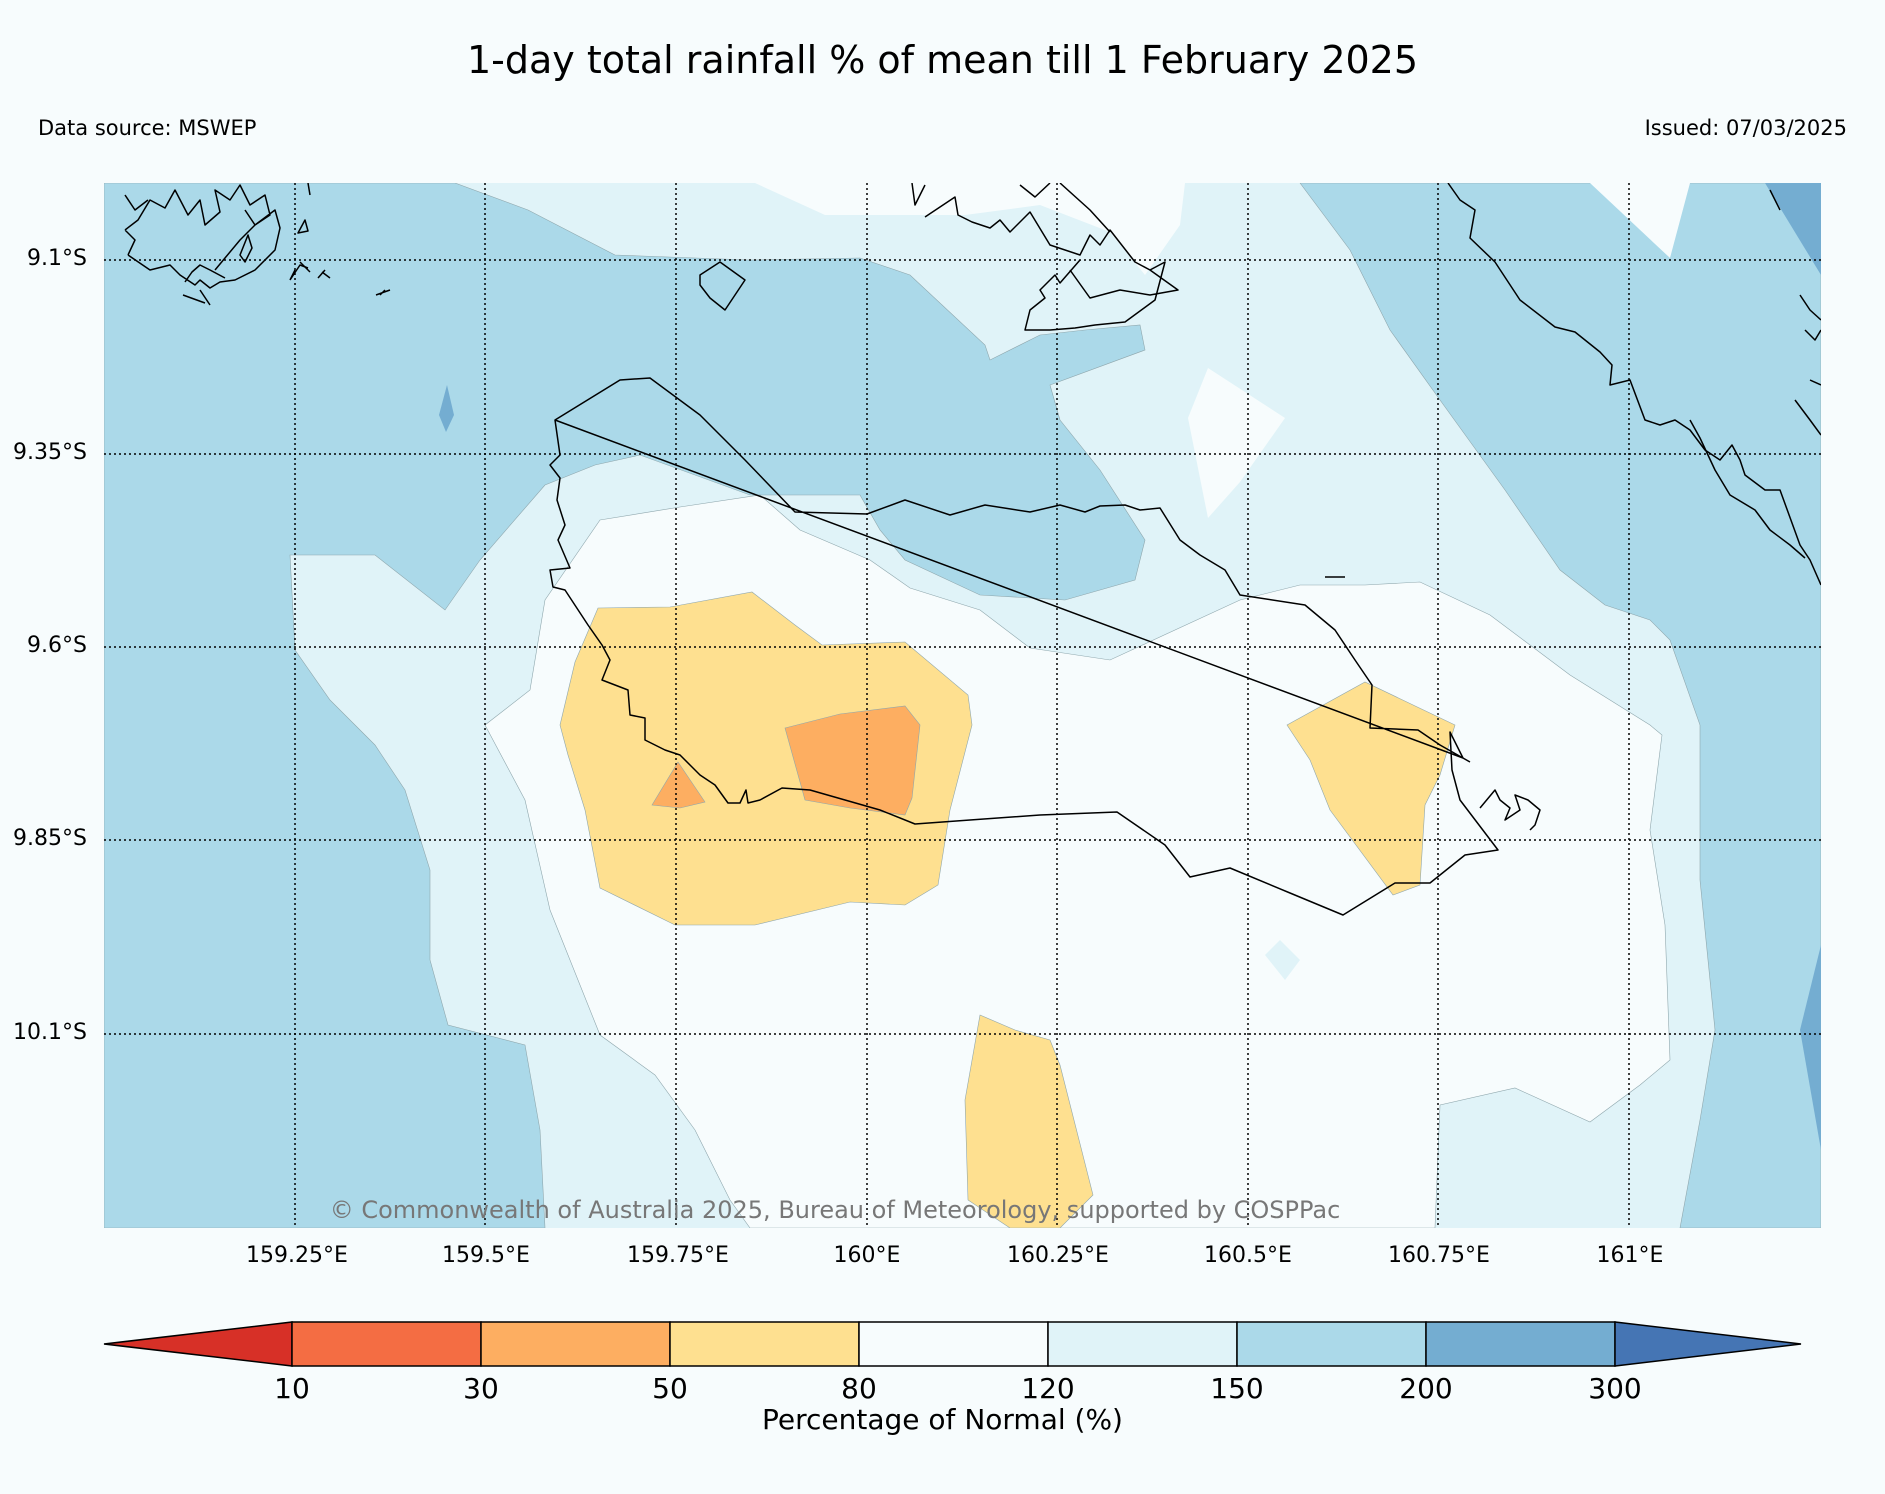 This screenshot has height=1494, width=1885. Describe the element at coordinates (446, 408) in the screenshot. I see `contour-200-300-small` at that location.